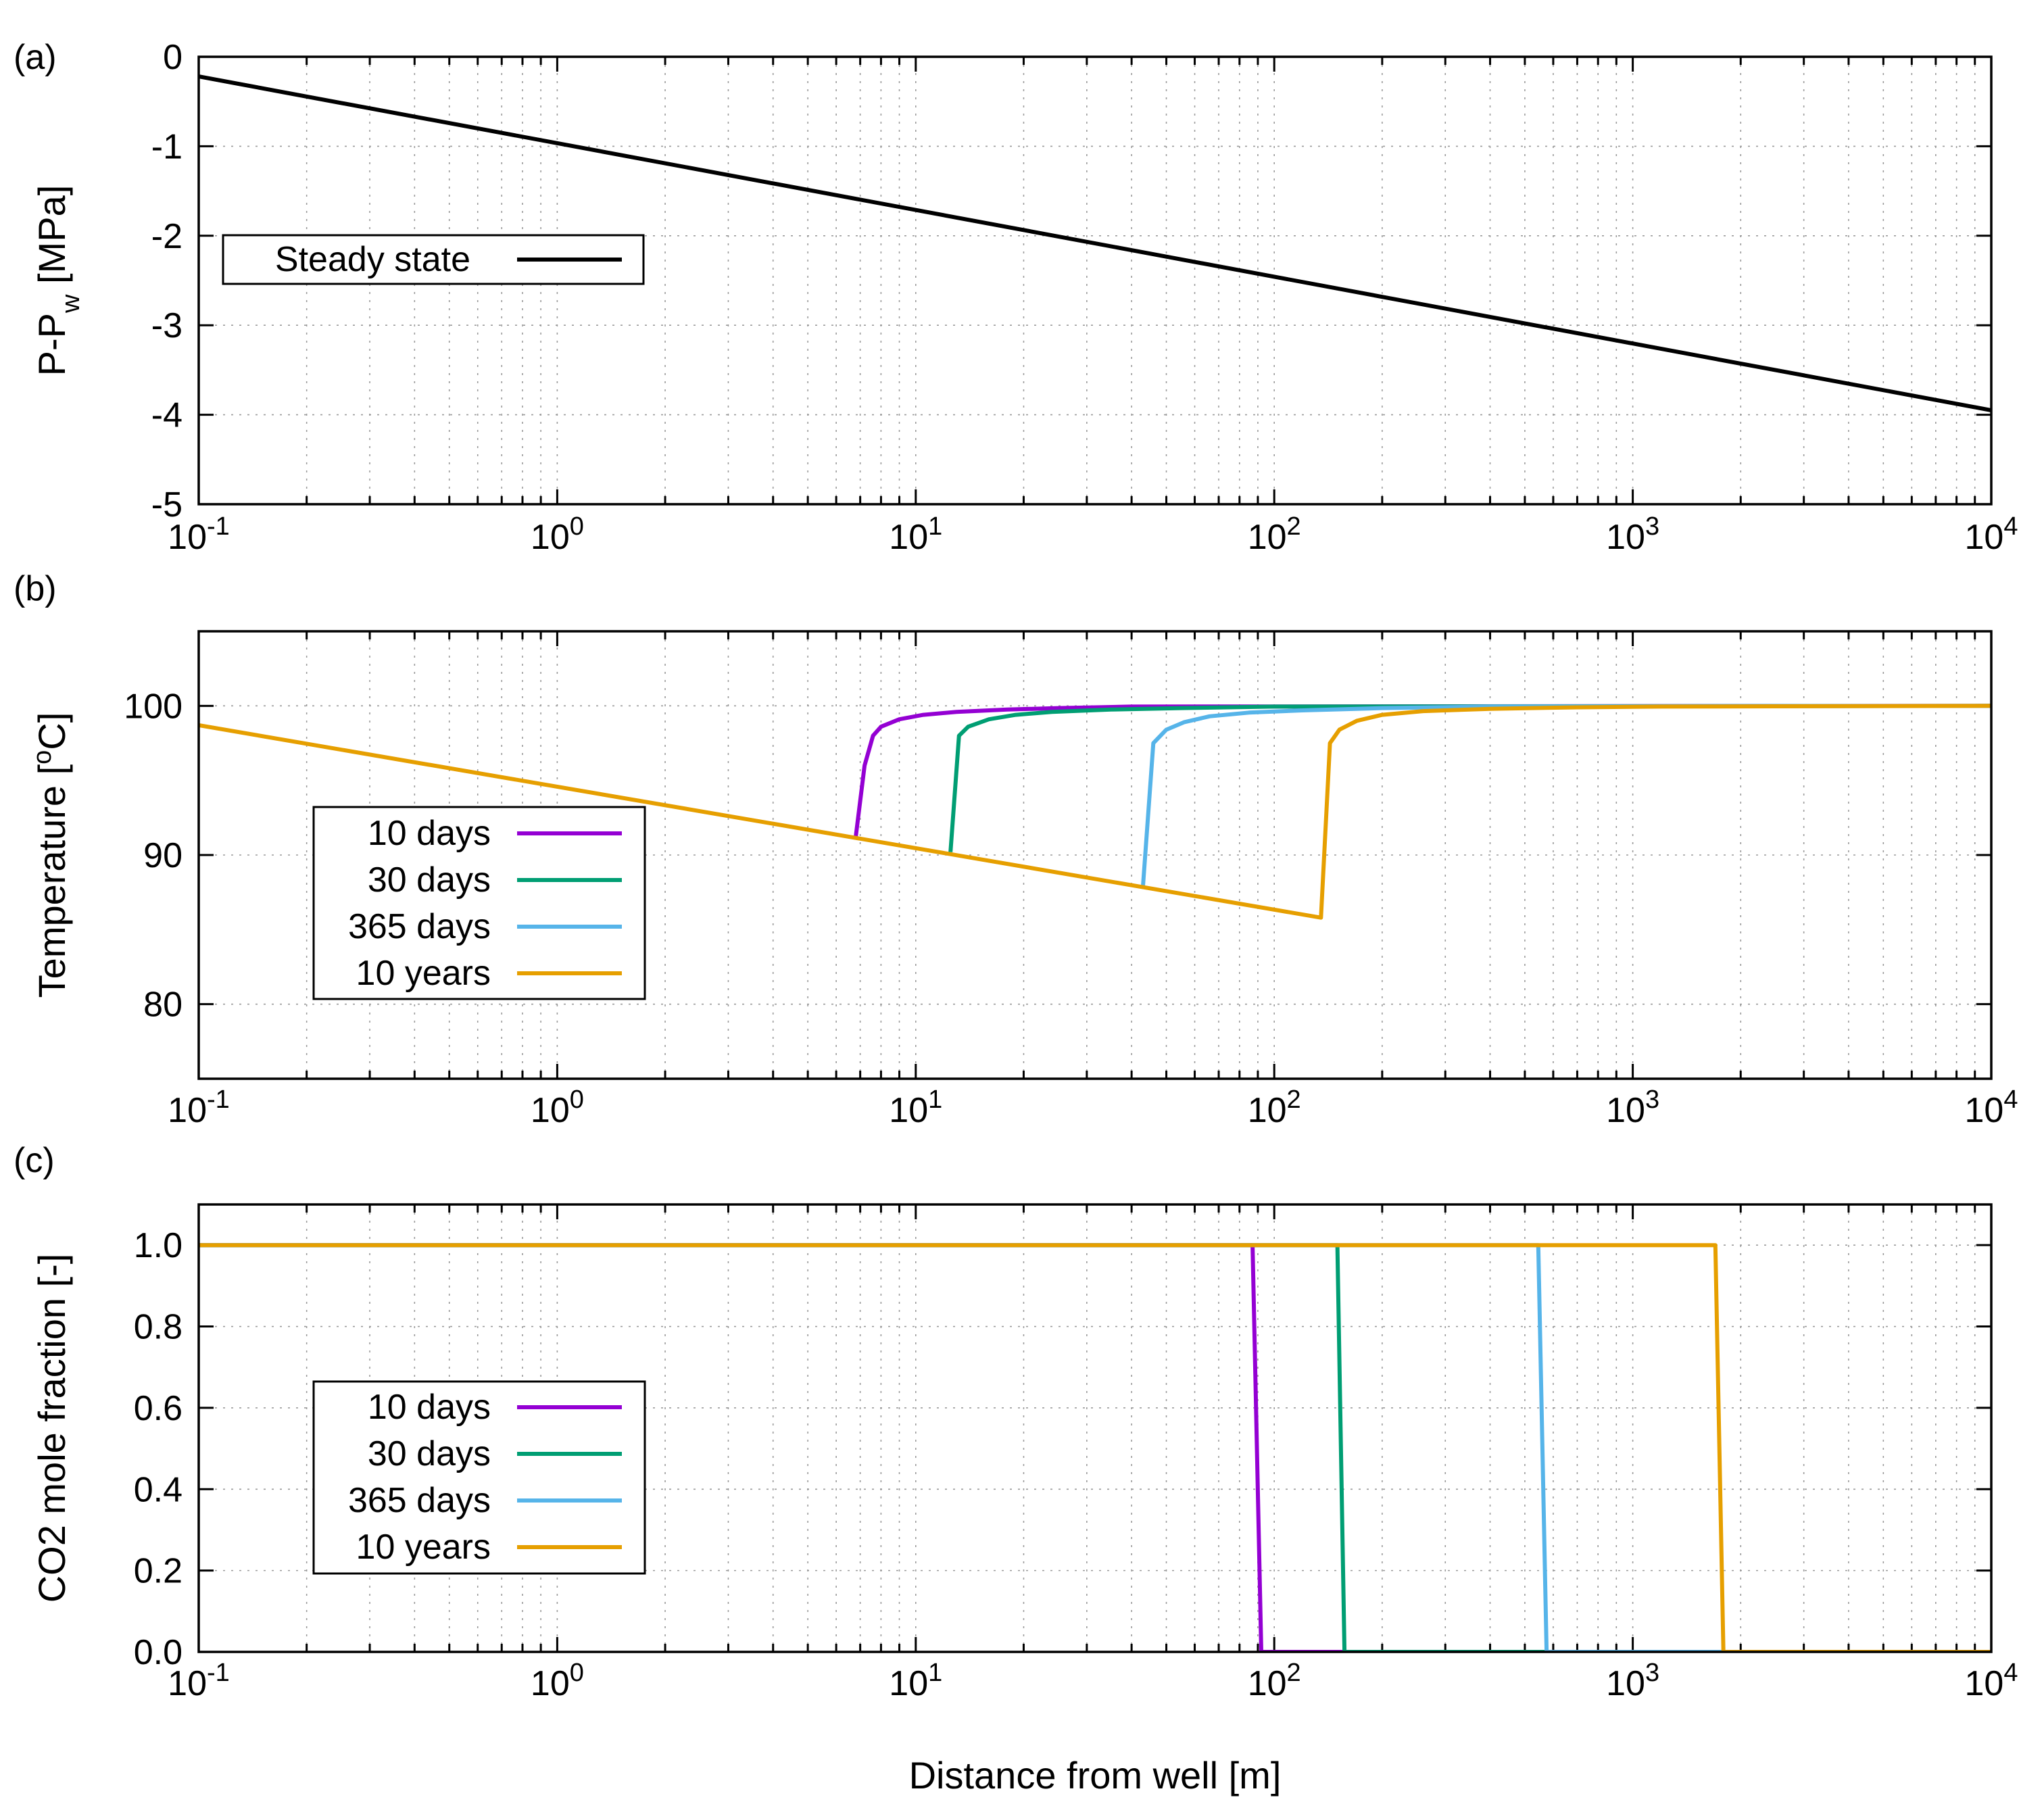 Image resolution: width=2044 pixels, height=1806 pixels. I want to click on legend-label-steady-state: Steady state, so click(372, 259).